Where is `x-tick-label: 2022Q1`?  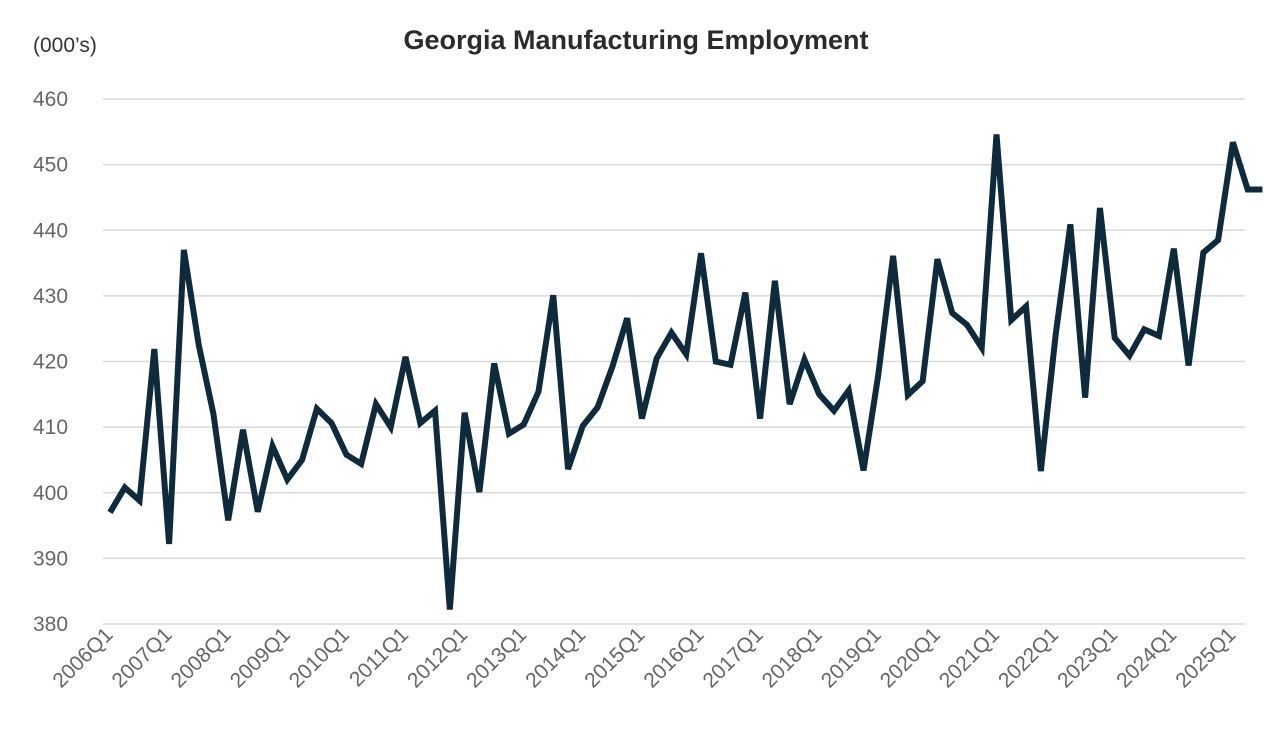
x-tick-label: 2022Q1 is located at coordinates (1028, 657).